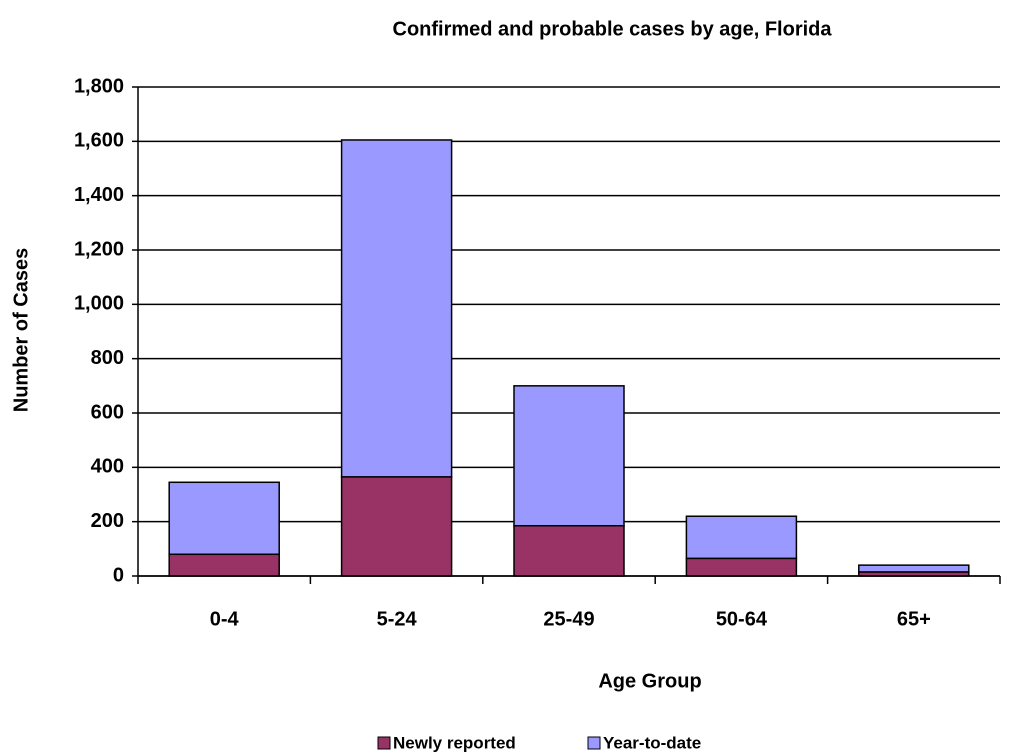  What do you see at coordinates (652, 742) in the screenshot?
I see `legend-label: Year-to-date` at bounding box center [652, 742].